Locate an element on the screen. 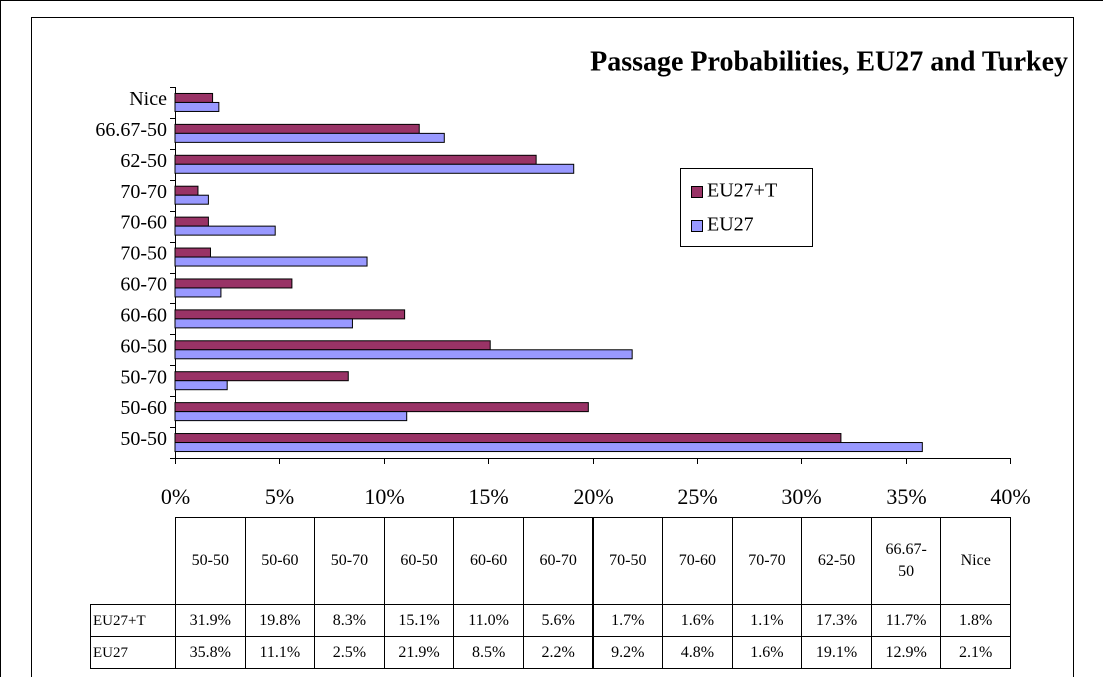 Image resolution: width=1103 pixels, height=677 pixels. table-header: 70-50 is located at coordinates (628, 561).